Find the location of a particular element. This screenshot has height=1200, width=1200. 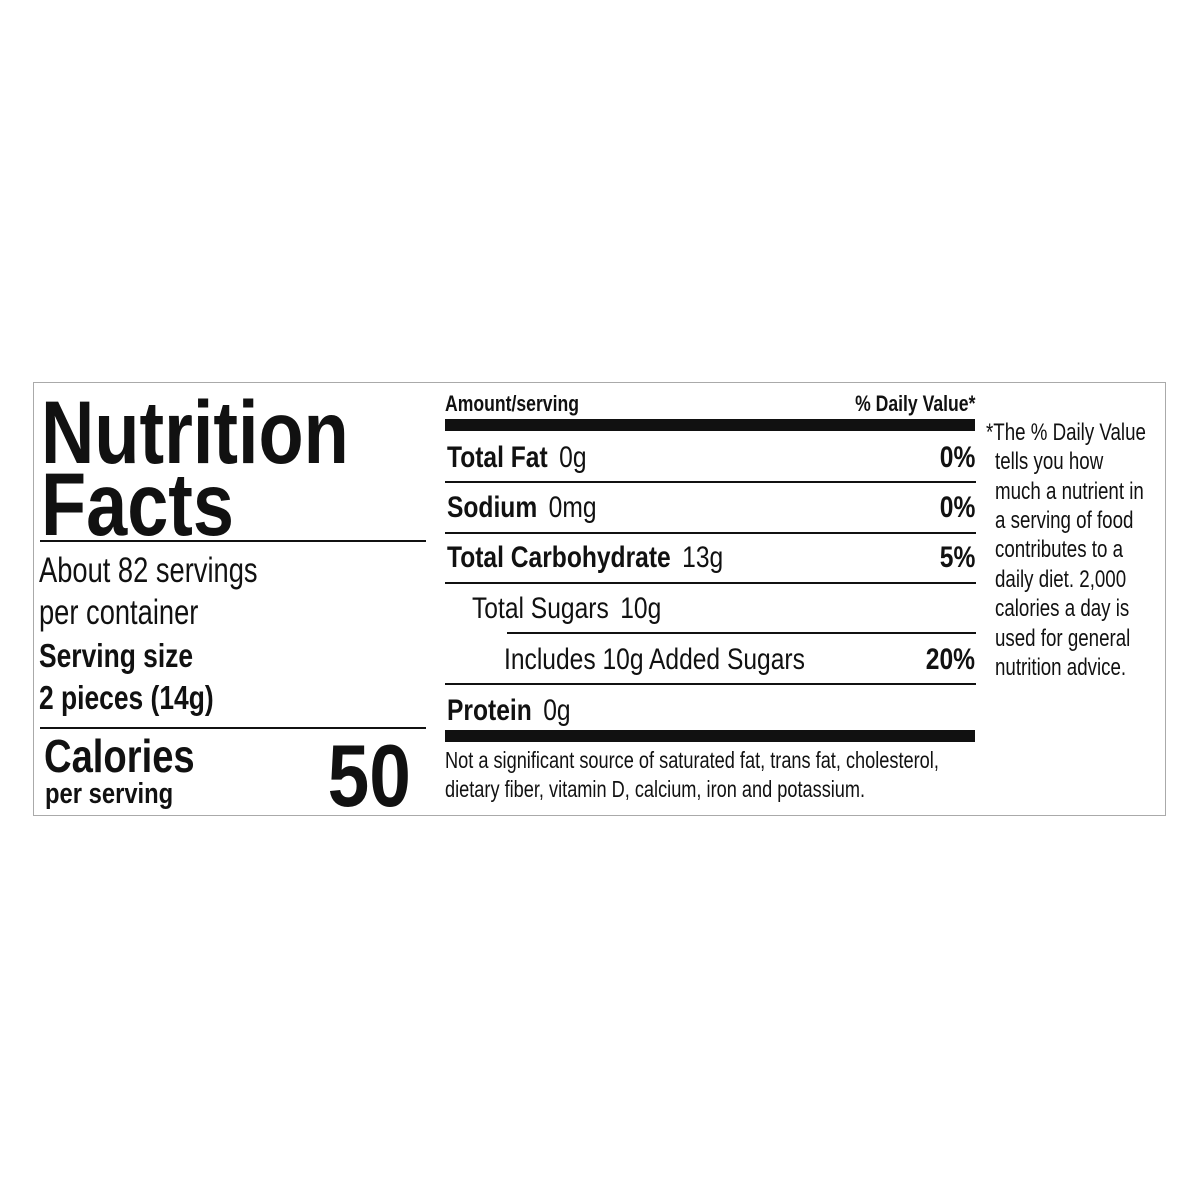

footnote-line: daily diet. 2,000 is located at coordinates (1061, 579).